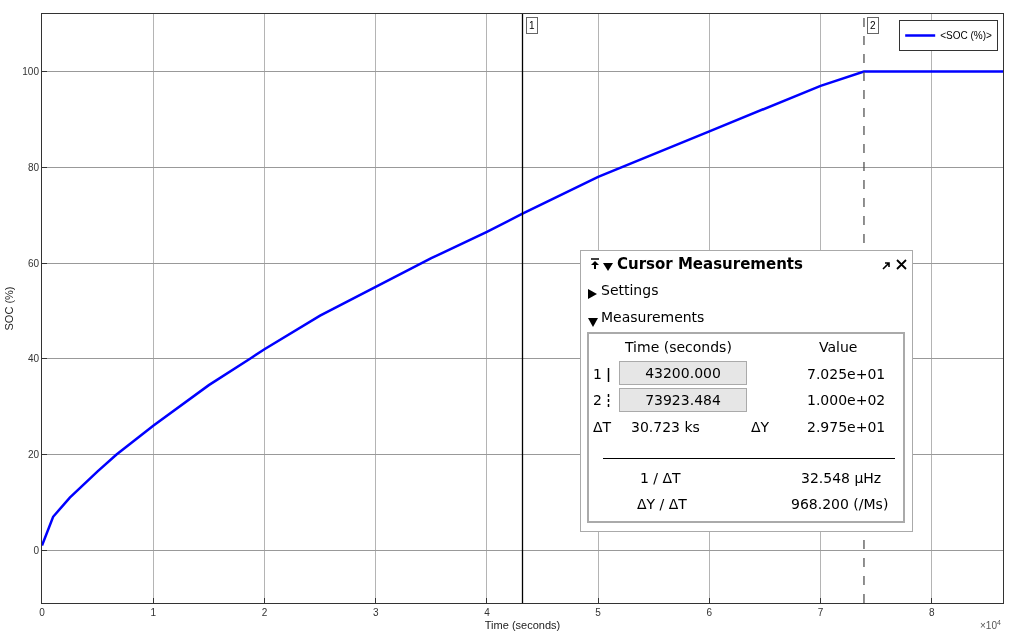  Describe the element at coordinates (8, 308) in the screenshot. I see `y-axis-title: SOC (%)` at that location.